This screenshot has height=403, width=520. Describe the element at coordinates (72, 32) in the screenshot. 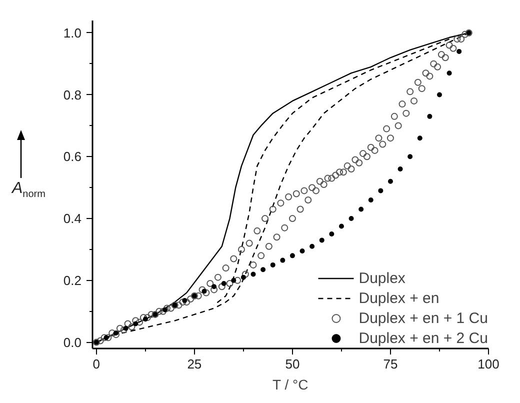

I see `y-tick-label: 1.0` at that location.